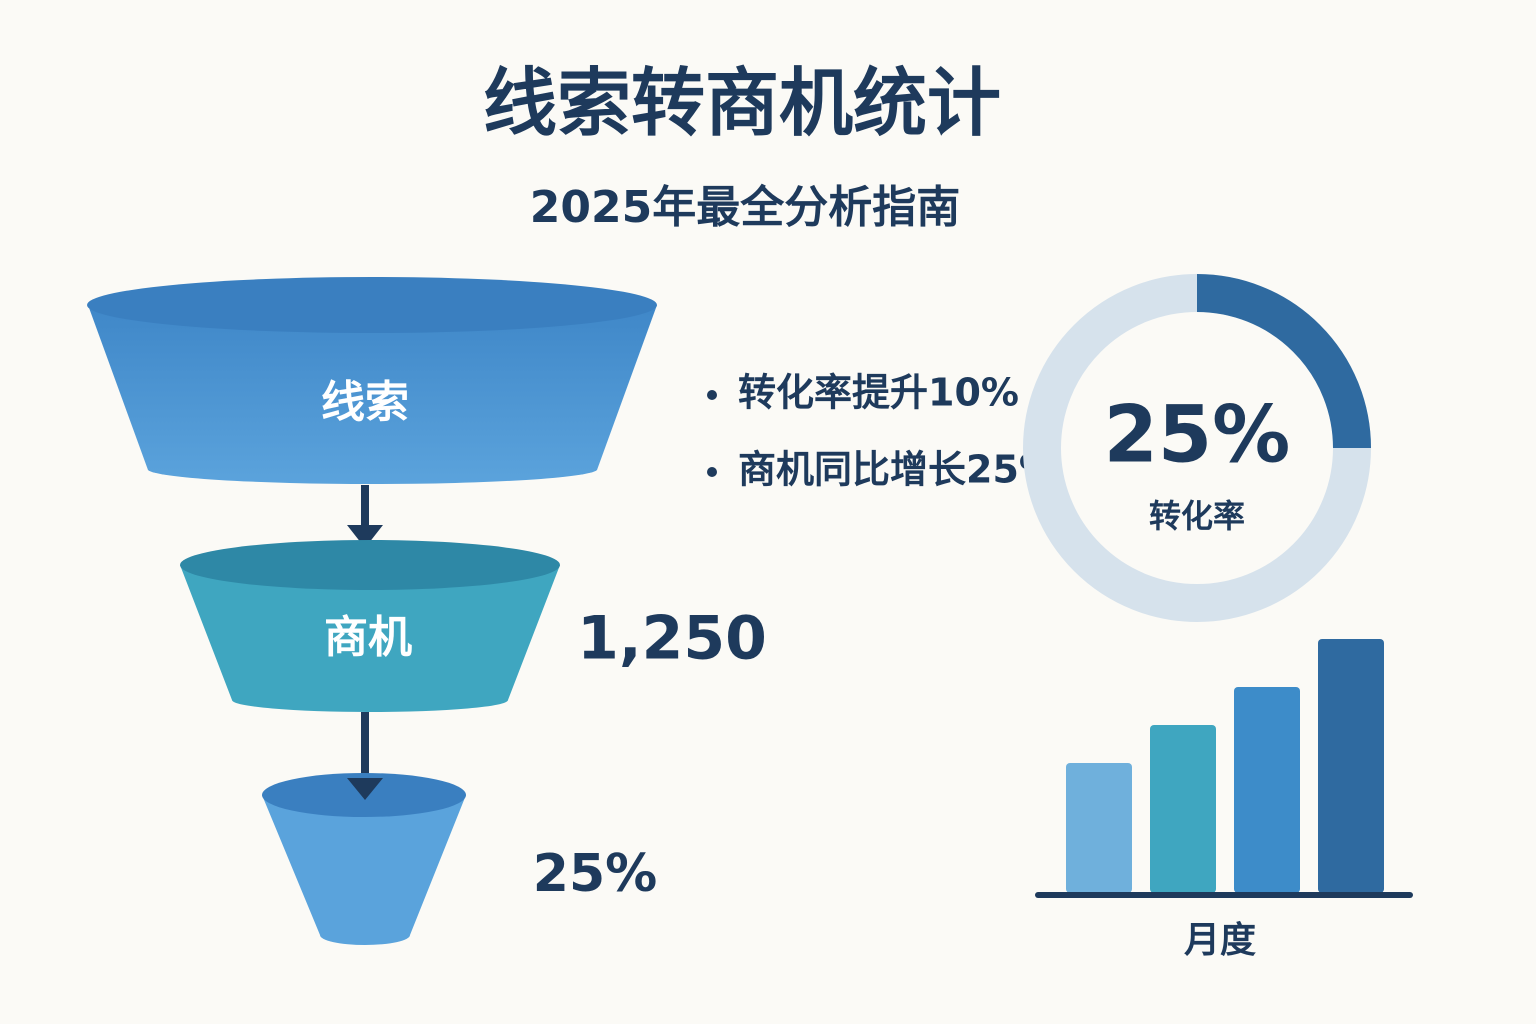 Image resolution: width=1536 pixels, height=1024 pixels. Describe the element at coordinates (882, 431) in the screenshot. I see `bullets: 转化率提升10% 商机同比增长25%` at that location.